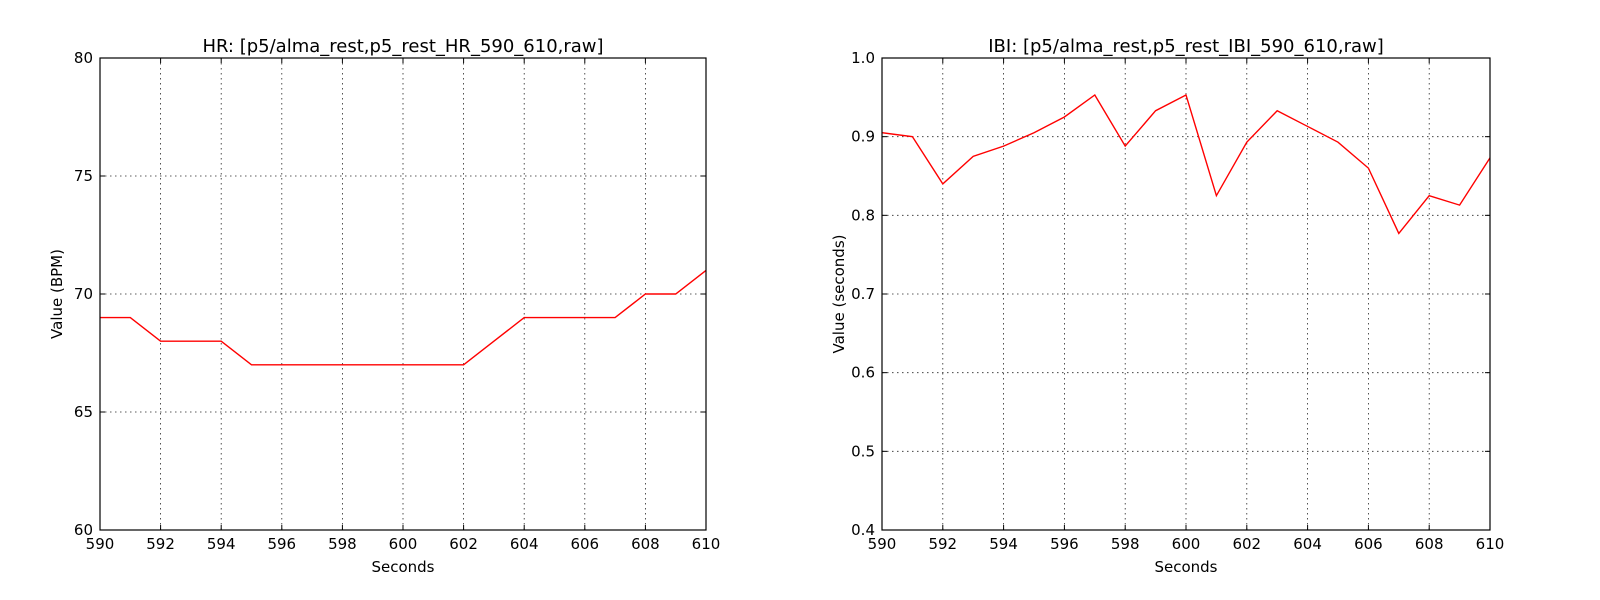  Describe the element at coordinates (863, 451) in the screenshot. I see `y-tick-label: 0.5` at that location.